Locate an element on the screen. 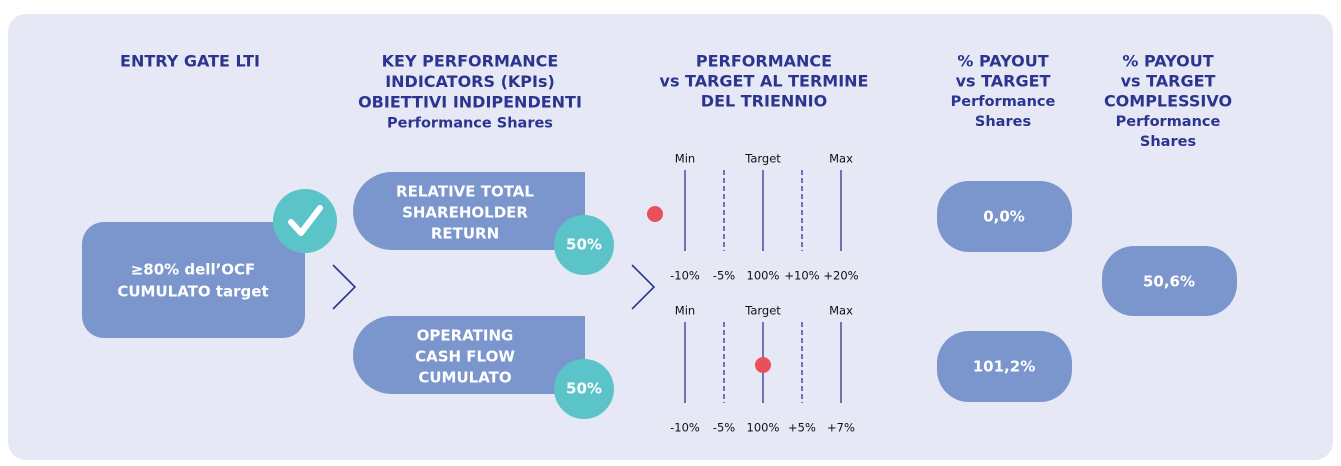 The width and height of the screenshot is (1341, 466). header: DEL TRIENNIO is located at coordinates (764, 101).